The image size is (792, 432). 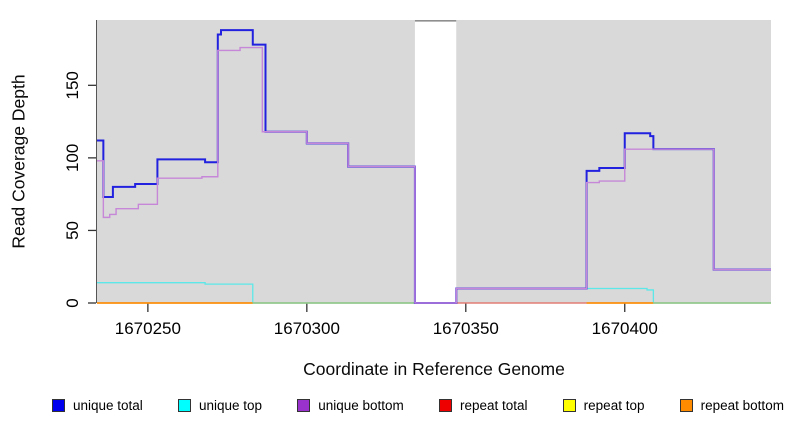 I want to click on y-tick-label: 150, so click(x=72, y=85).